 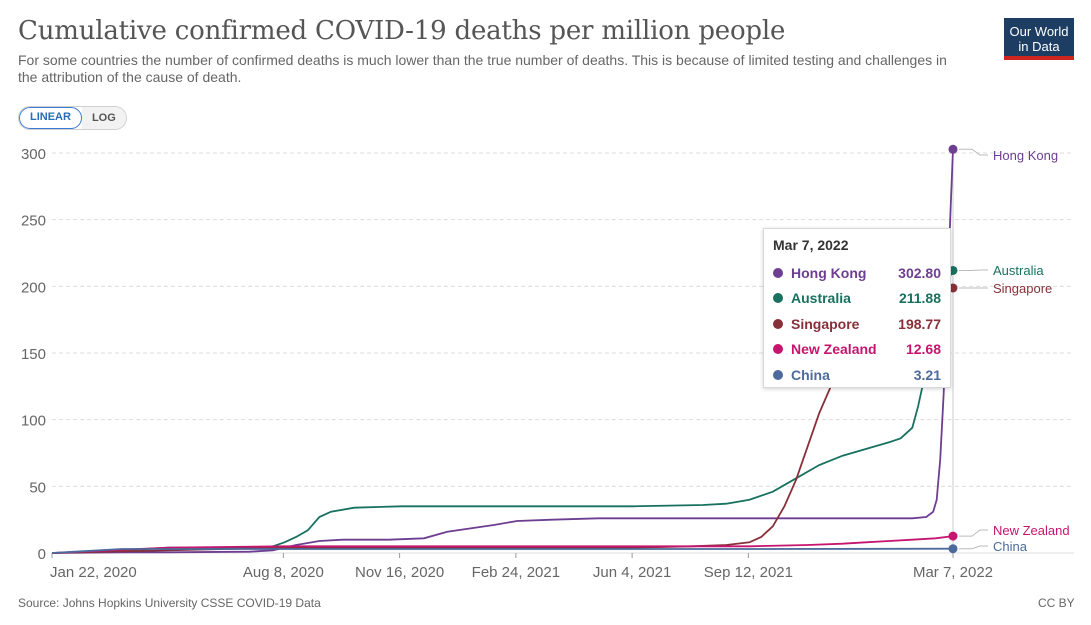 What do you see at coordinates (829, 272) in the screenshot?
I see `tooltip-series-name: Hong Kong` at bounding box center [829, 272].